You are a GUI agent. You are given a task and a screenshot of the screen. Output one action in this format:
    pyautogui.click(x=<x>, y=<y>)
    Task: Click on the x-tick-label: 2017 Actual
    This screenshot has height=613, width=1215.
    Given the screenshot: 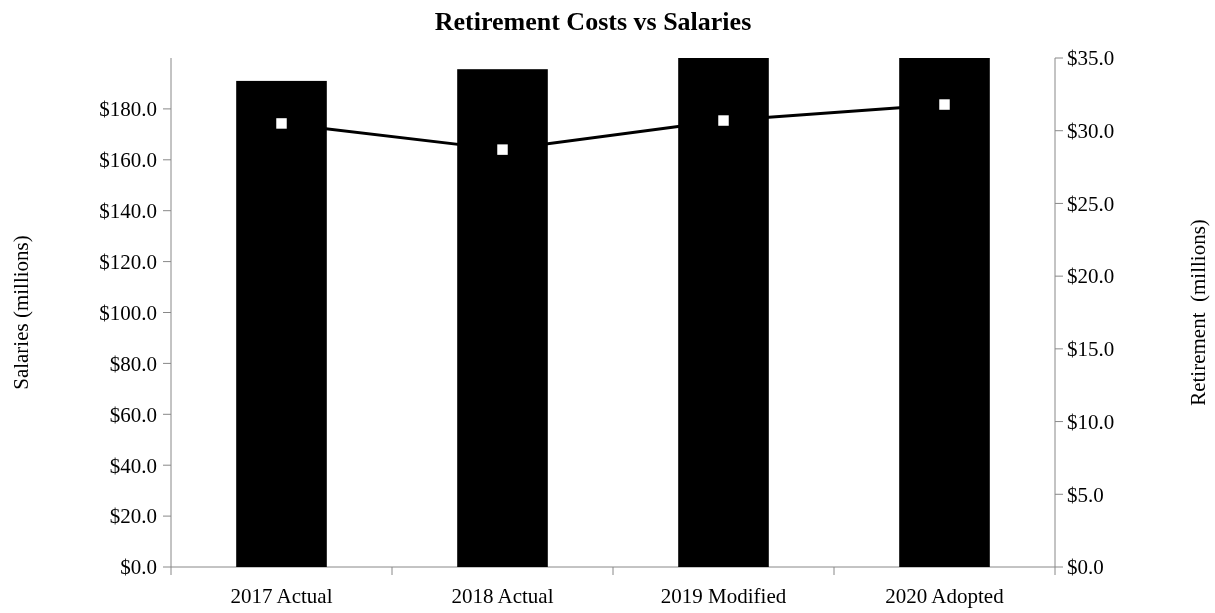 What is the action you would take?
    pyautogui.click(x=281, y=596)
    